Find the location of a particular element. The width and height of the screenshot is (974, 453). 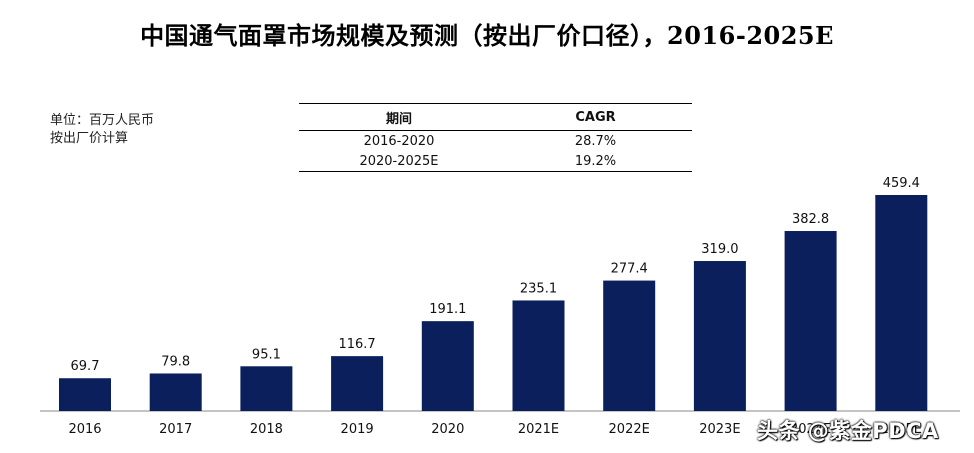

data-label-2023E: 319.0 is located at coordinates (719, 249).